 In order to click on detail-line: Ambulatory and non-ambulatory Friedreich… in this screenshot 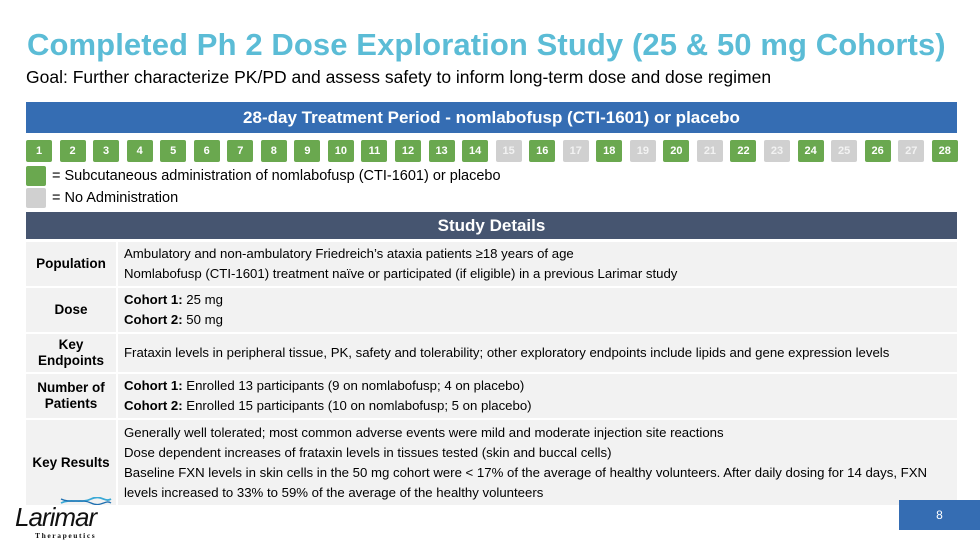, I will do `click(537, 254)`.